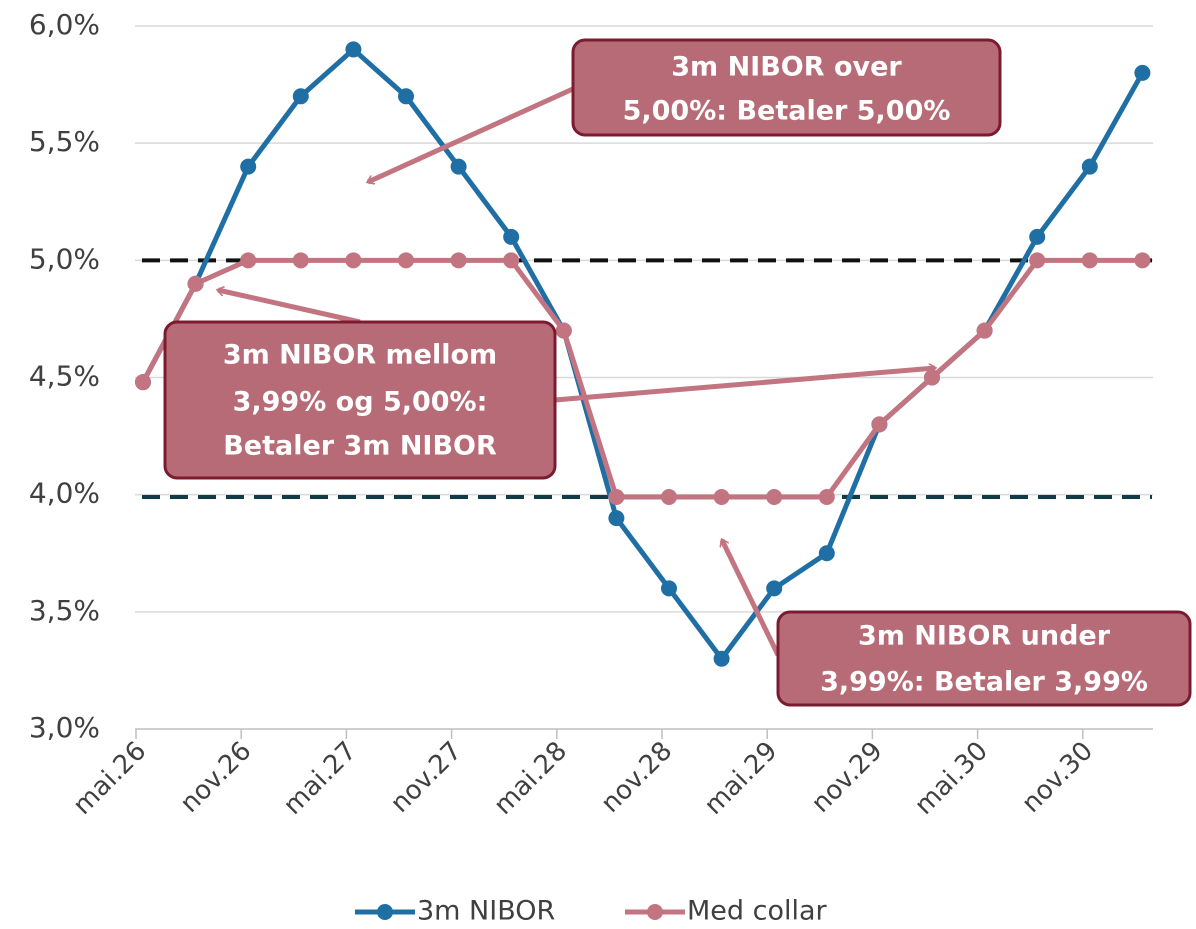 Image resolution: width=1196 pixels, height=929 pixels. What do you see at coordinates (360, 355) in the screenshot?
I see `annotation-text: 3m NIBOR mellom` at bounding box center [360, 355].